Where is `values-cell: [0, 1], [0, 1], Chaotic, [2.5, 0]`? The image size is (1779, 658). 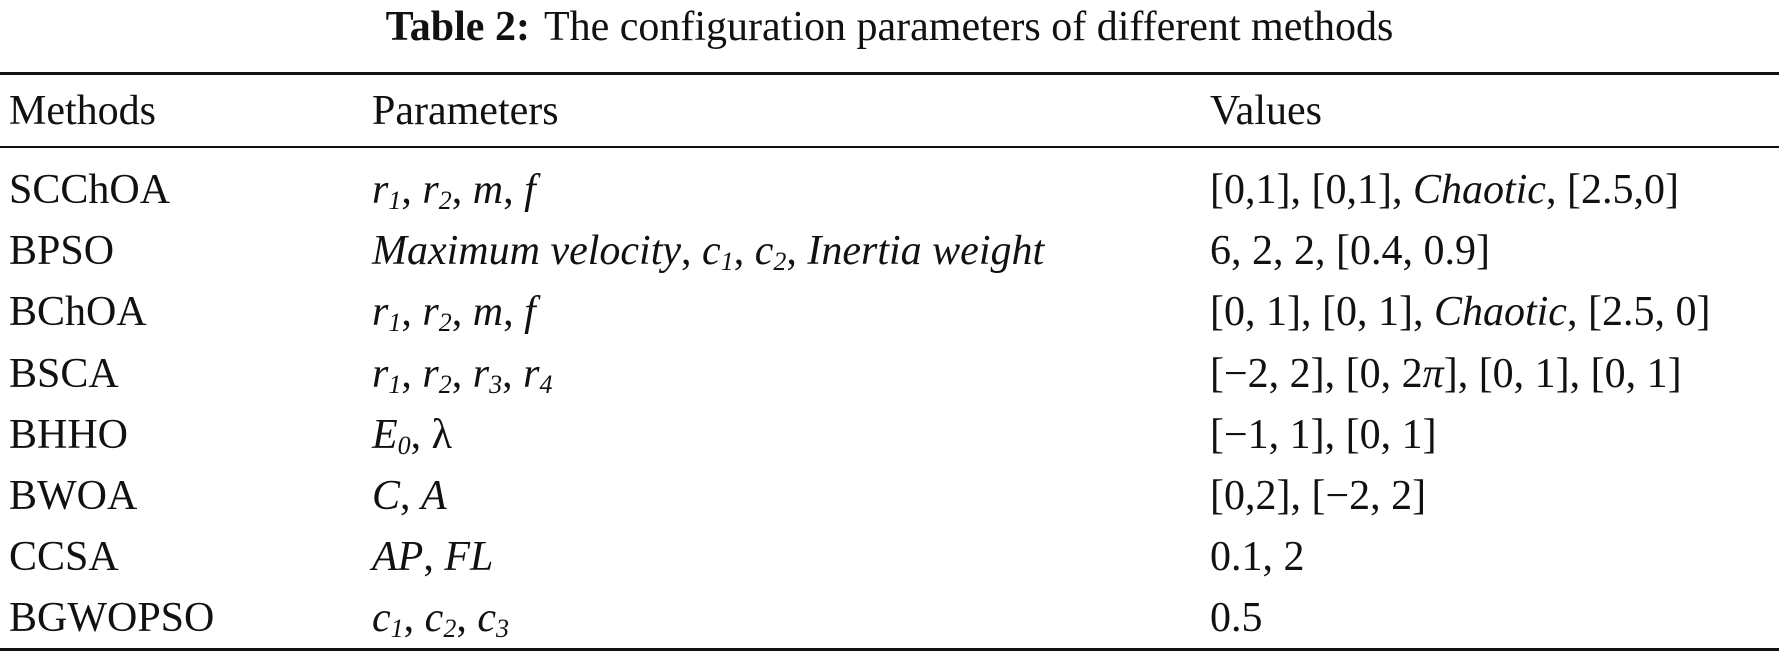 values-cell: [0, 1], [0, 1], Chaotic, [2.5, 0] is located at coordinates (1460, 312).